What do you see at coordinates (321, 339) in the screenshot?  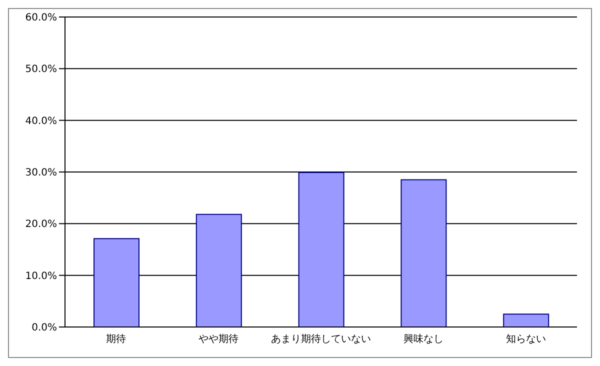 I see `x-tick-label: あまり期待していない` at bounding box center [321, 339].